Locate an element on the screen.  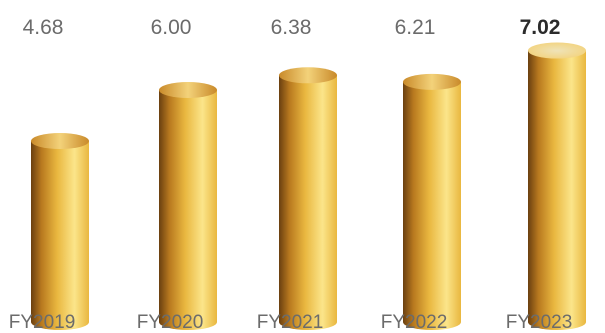
category-label-fy2019: FY2019 is located at coordinates (42, 322).